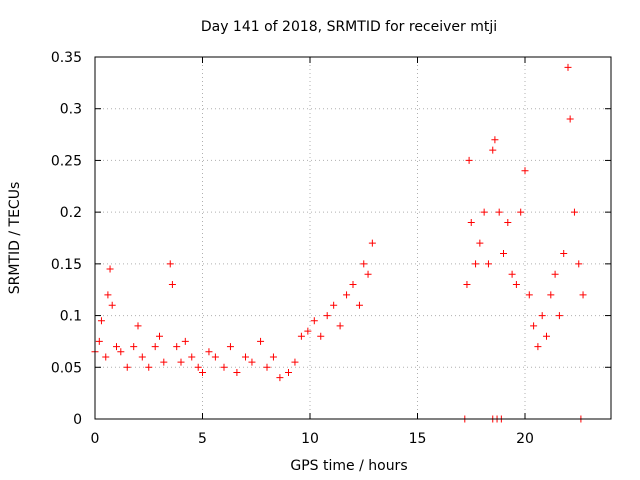  What do you see at coordinates (525, 439) in the screenshot?
I see `x-tick-label: 20` at bounding box center [525, 439].